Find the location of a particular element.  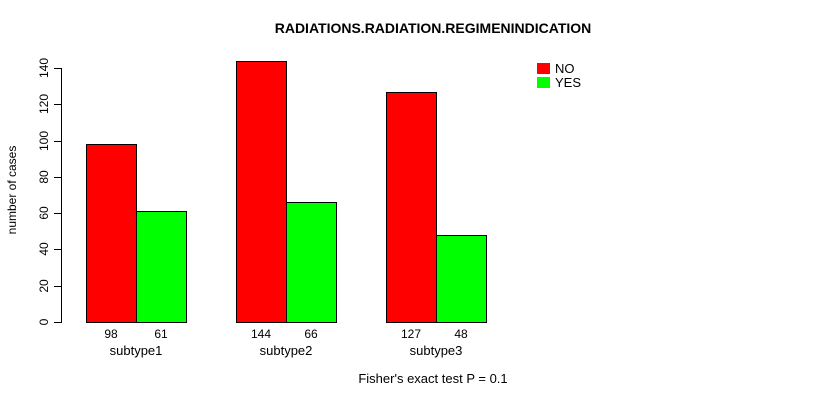

y-tick-label: 20 is located at coordinates (44, 286).